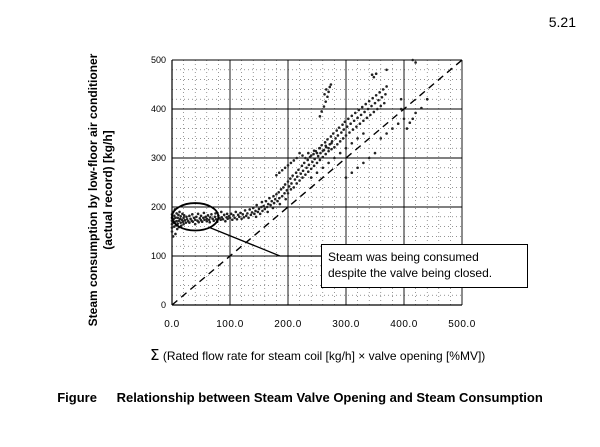 The image size is (600, 447). Describe the element at coordinates (462, 324) in the screenshot. I see `x-tick-label: 500.0` at that location.